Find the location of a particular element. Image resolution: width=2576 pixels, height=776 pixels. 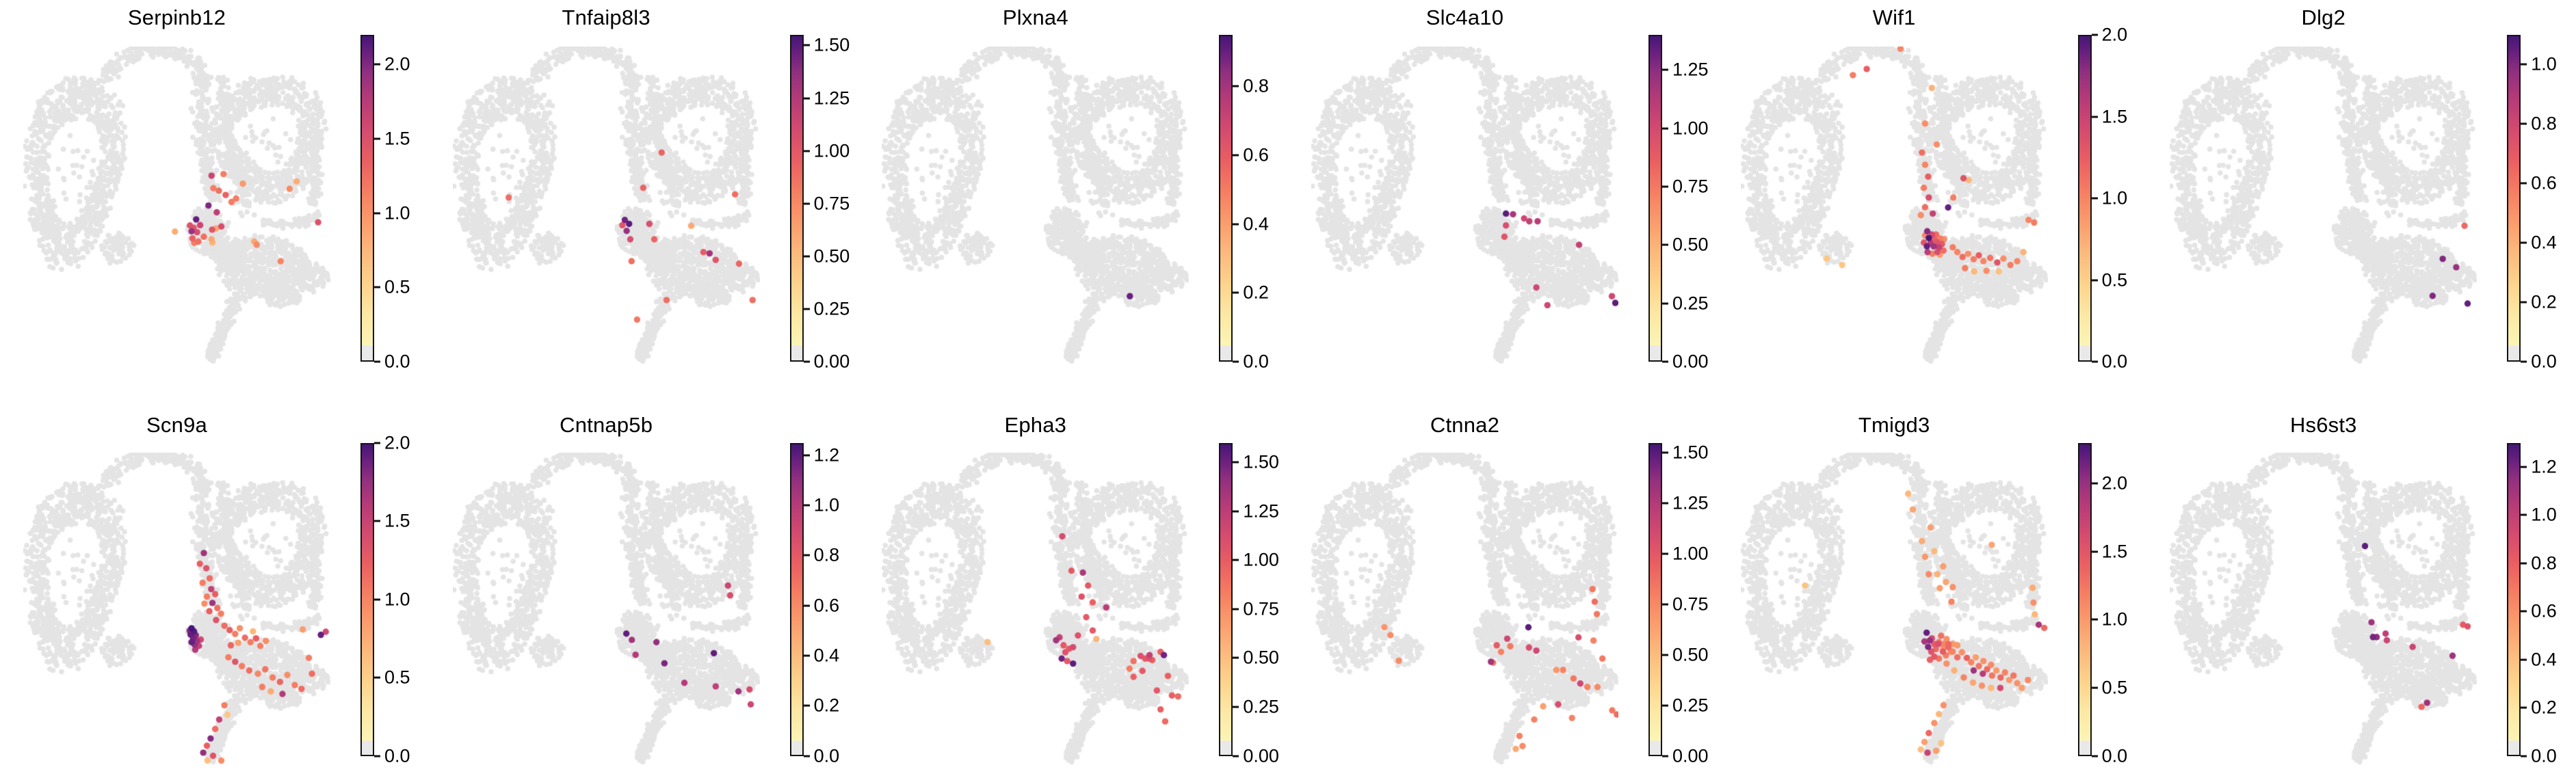

colorbar-ticks: 1.2 1.0 0.8 0.6 0.4 0.2 0.0 is located at coordinates (2532, 604).